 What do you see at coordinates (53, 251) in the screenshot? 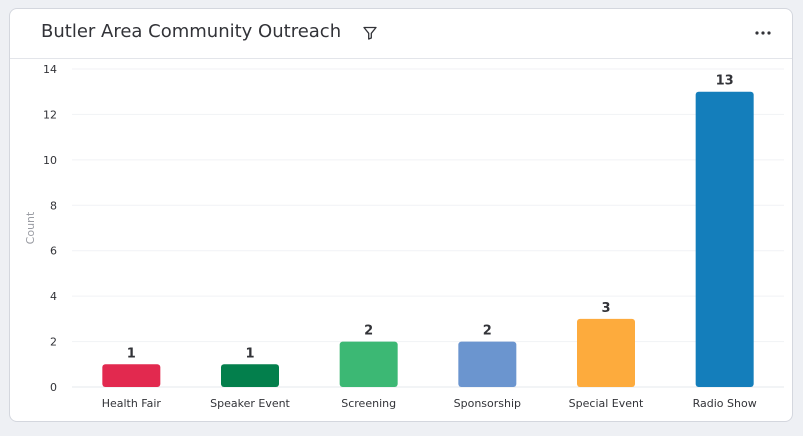
I see `y-tick-label: 6` at bounding box center [53, 251].